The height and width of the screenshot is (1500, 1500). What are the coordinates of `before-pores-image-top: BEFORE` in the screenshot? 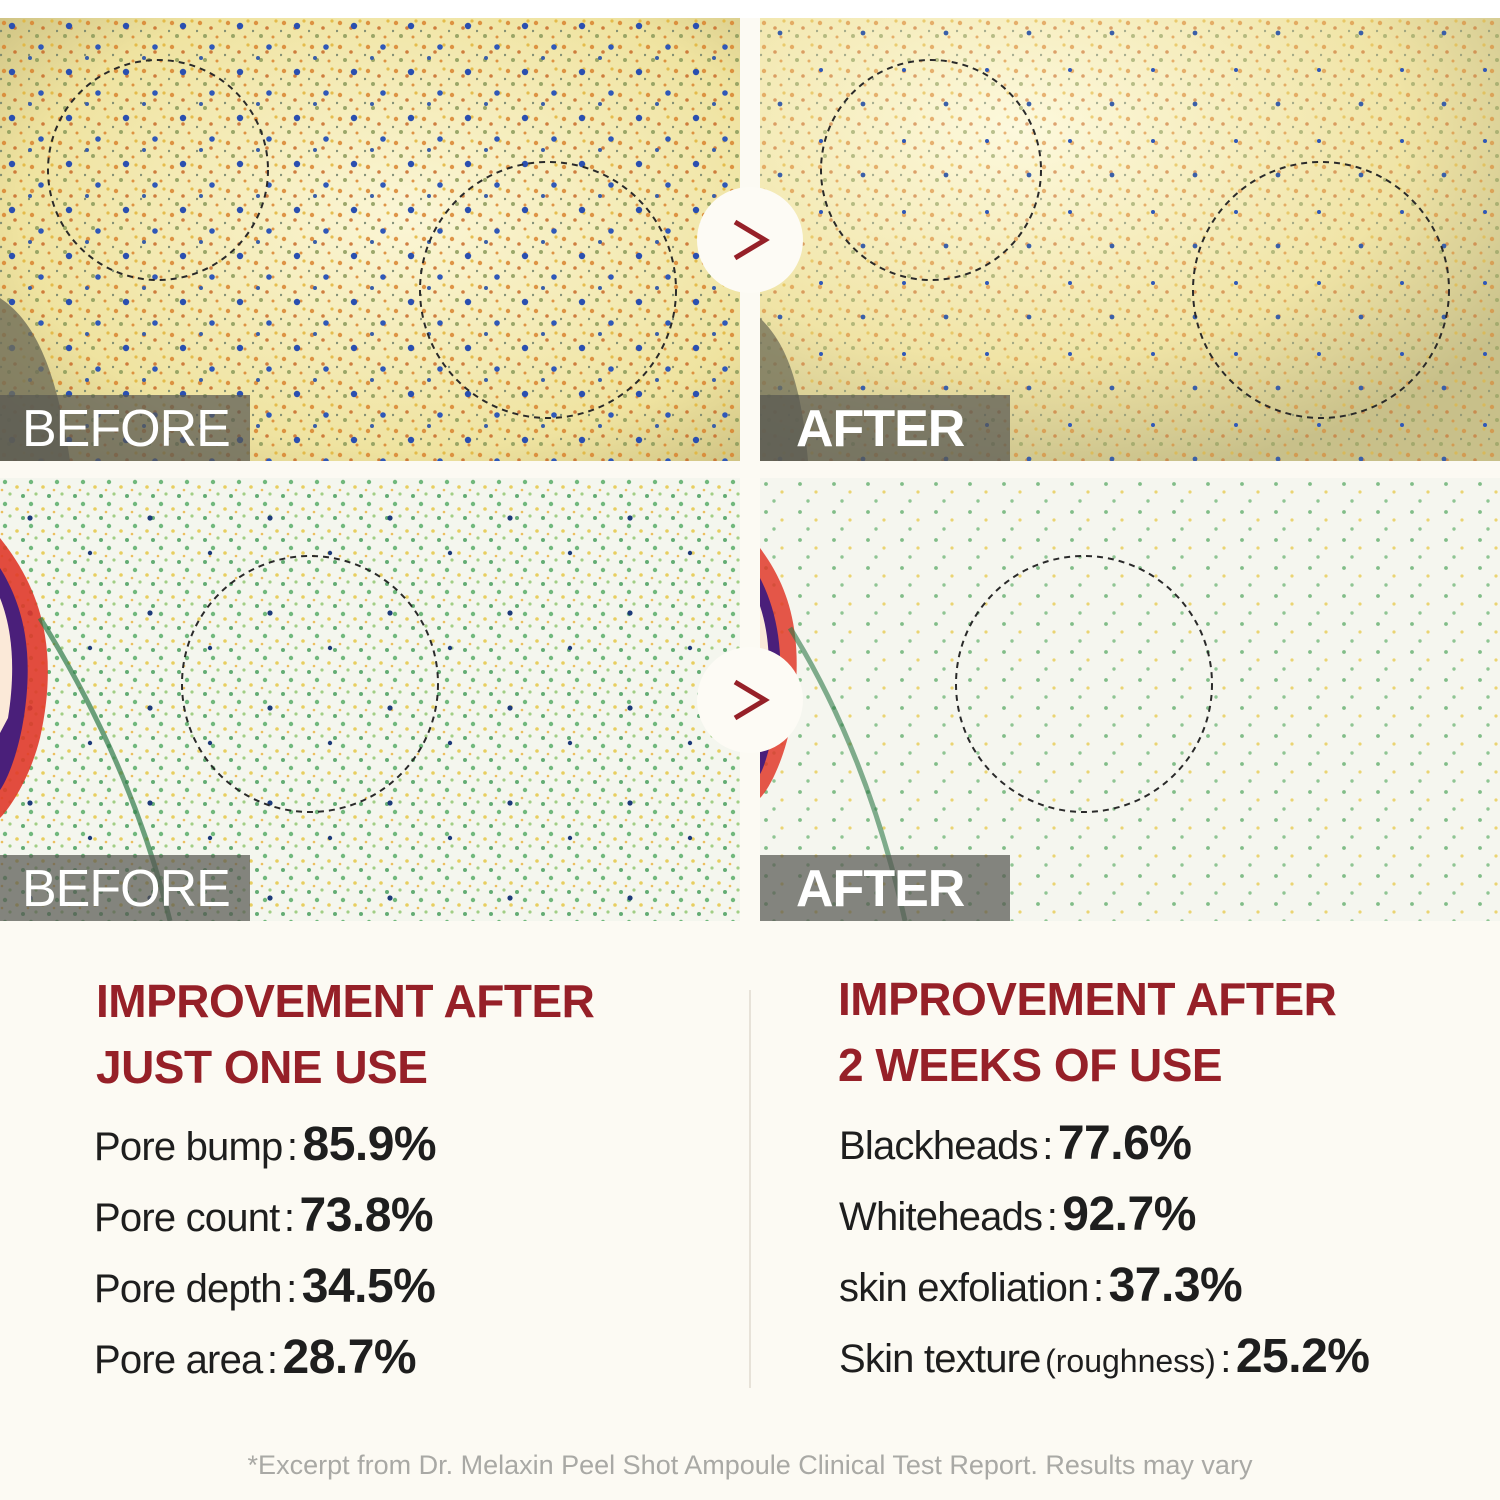 It's located at (370, 239).